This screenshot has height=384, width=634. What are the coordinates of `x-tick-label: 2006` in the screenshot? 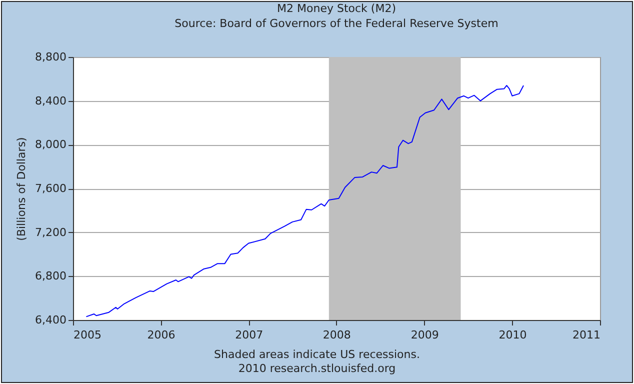 It's located at (161, 335).